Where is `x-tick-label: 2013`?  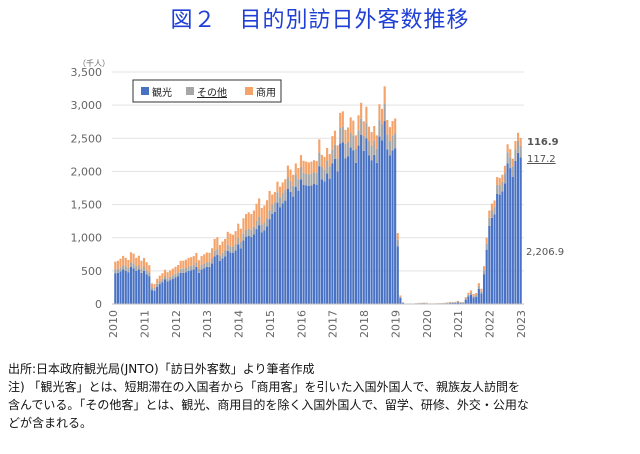
x-tick-label: 2013 is located at coordinates (207, 324).